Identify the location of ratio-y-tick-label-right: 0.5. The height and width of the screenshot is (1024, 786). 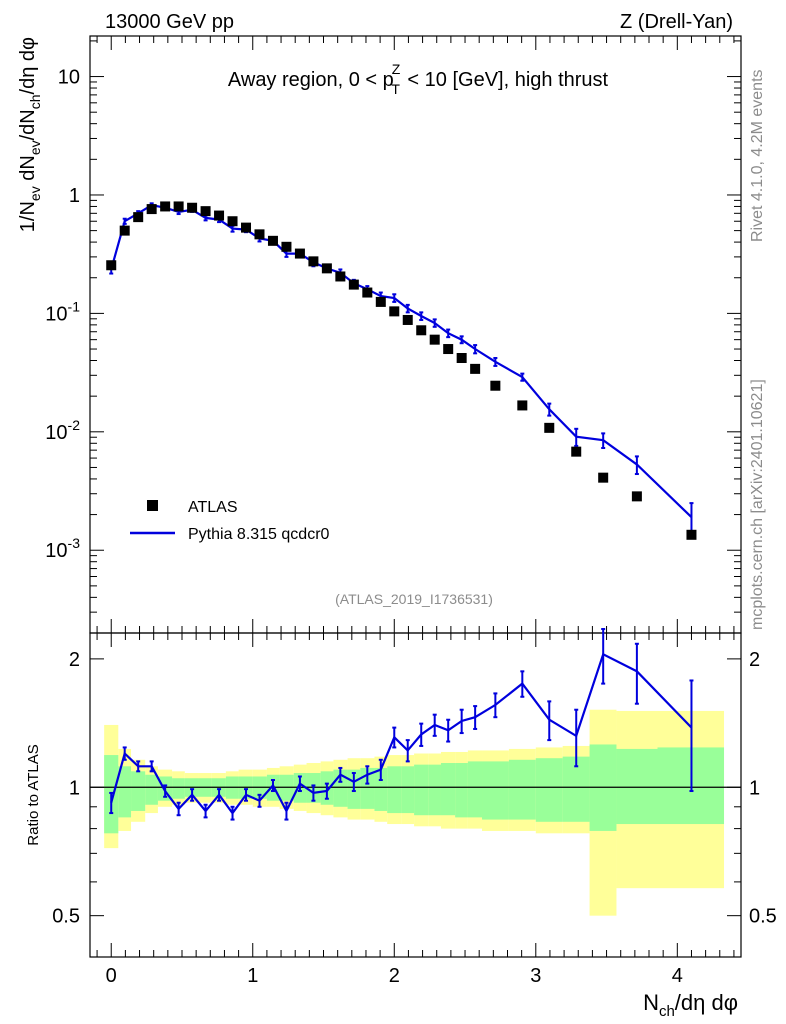
(763, 917).